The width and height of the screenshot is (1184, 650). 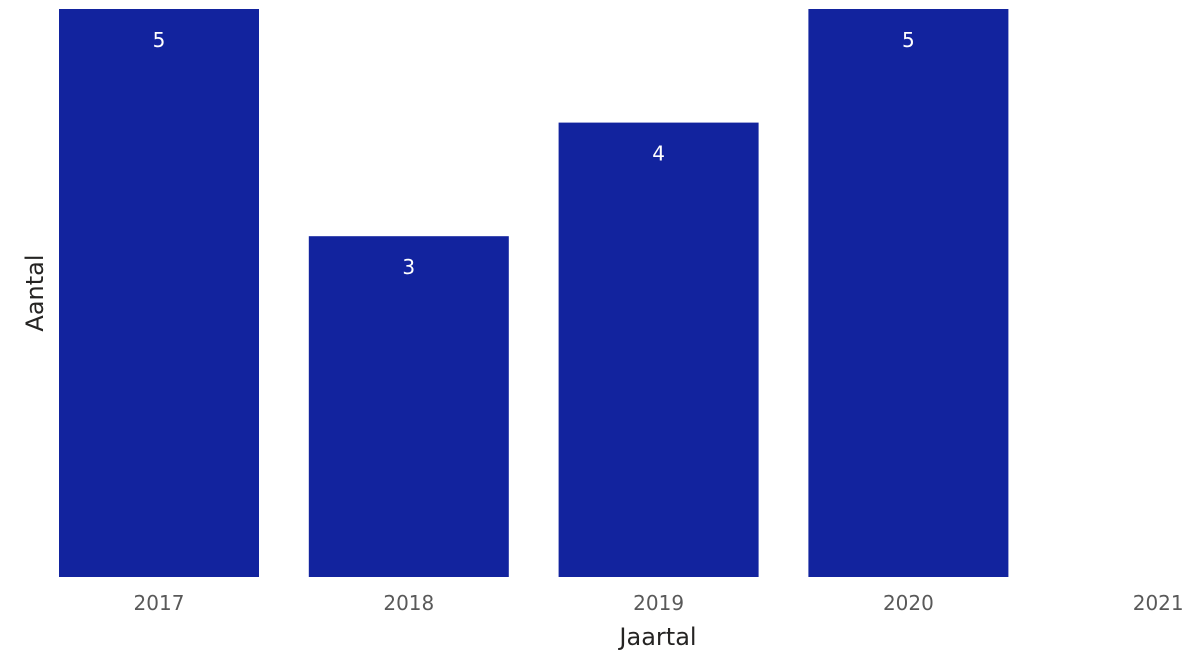 What do you see at coordinates (35, 292) in the screenshot?
I see `y-axis-title: Aantal` at bounding box center [35, 292].